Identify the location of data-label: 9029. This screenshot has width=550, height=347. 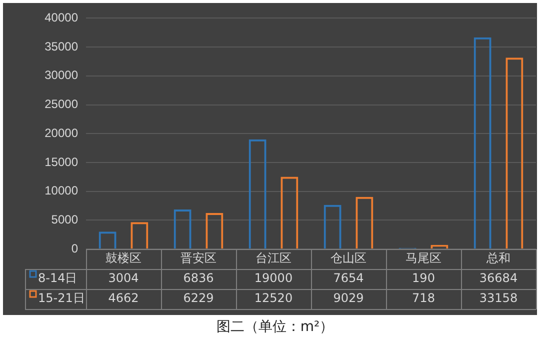
(348, 298).